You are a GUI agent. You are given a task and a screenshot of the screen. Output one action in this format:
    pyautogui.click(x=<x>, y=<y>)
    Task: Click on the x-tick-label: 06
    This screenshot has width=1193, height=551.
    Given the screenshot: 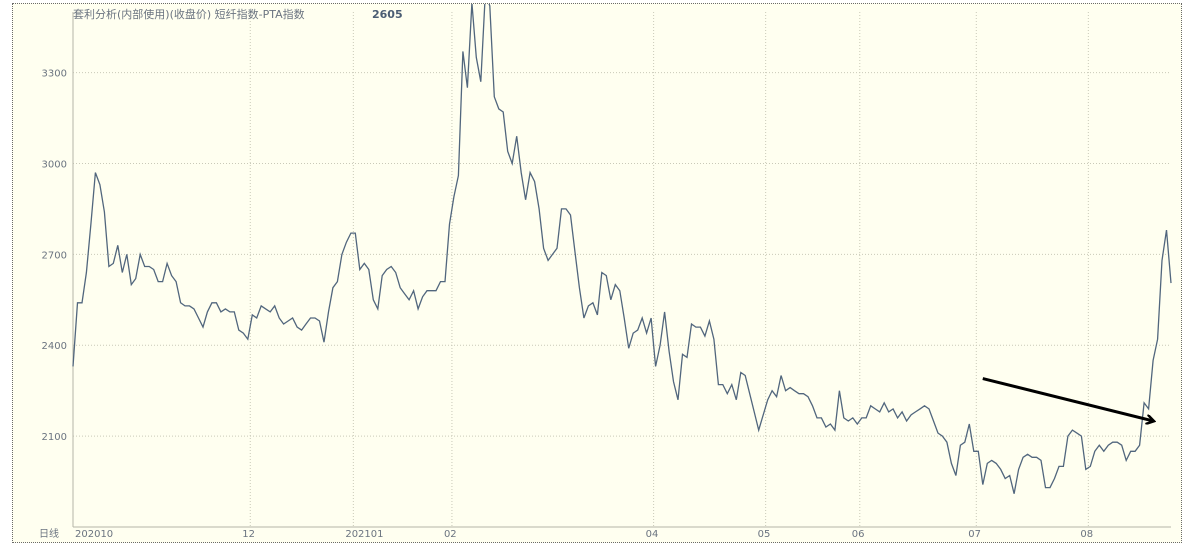 What is the action you would take?
    pyautogui.click(x=858, y=534)
    